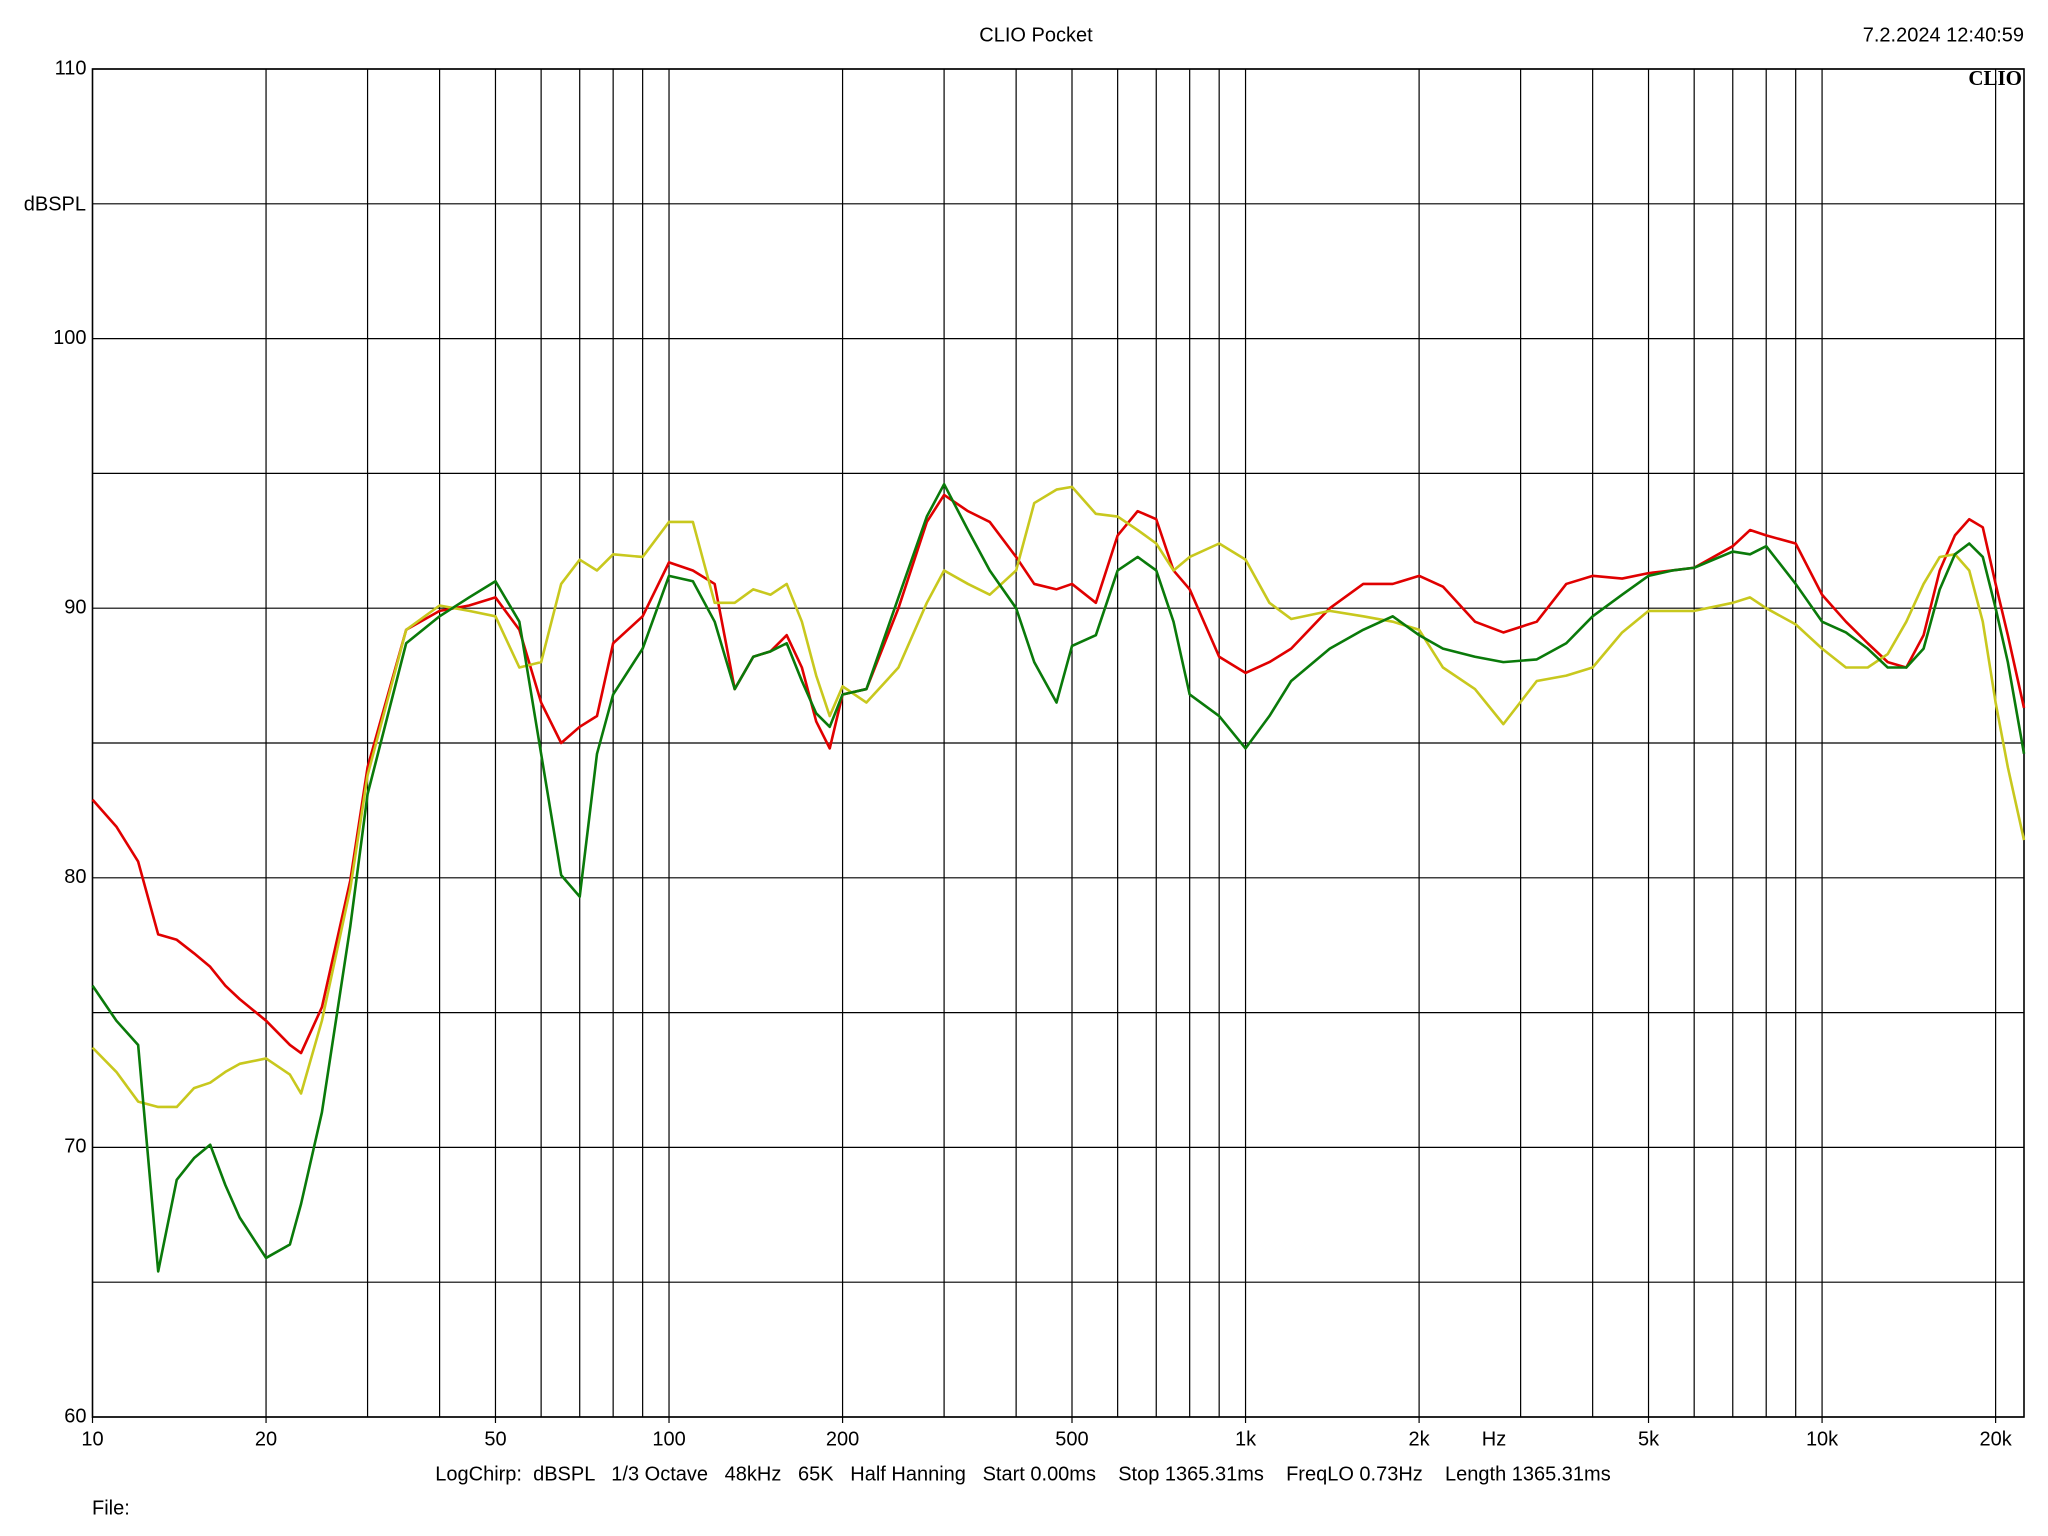 The image size is (2048, 1536). What do you see at coordinates (75, 877) in the screenshot?
I see `y-tick-label: 80` at bounding box center [75, 877].